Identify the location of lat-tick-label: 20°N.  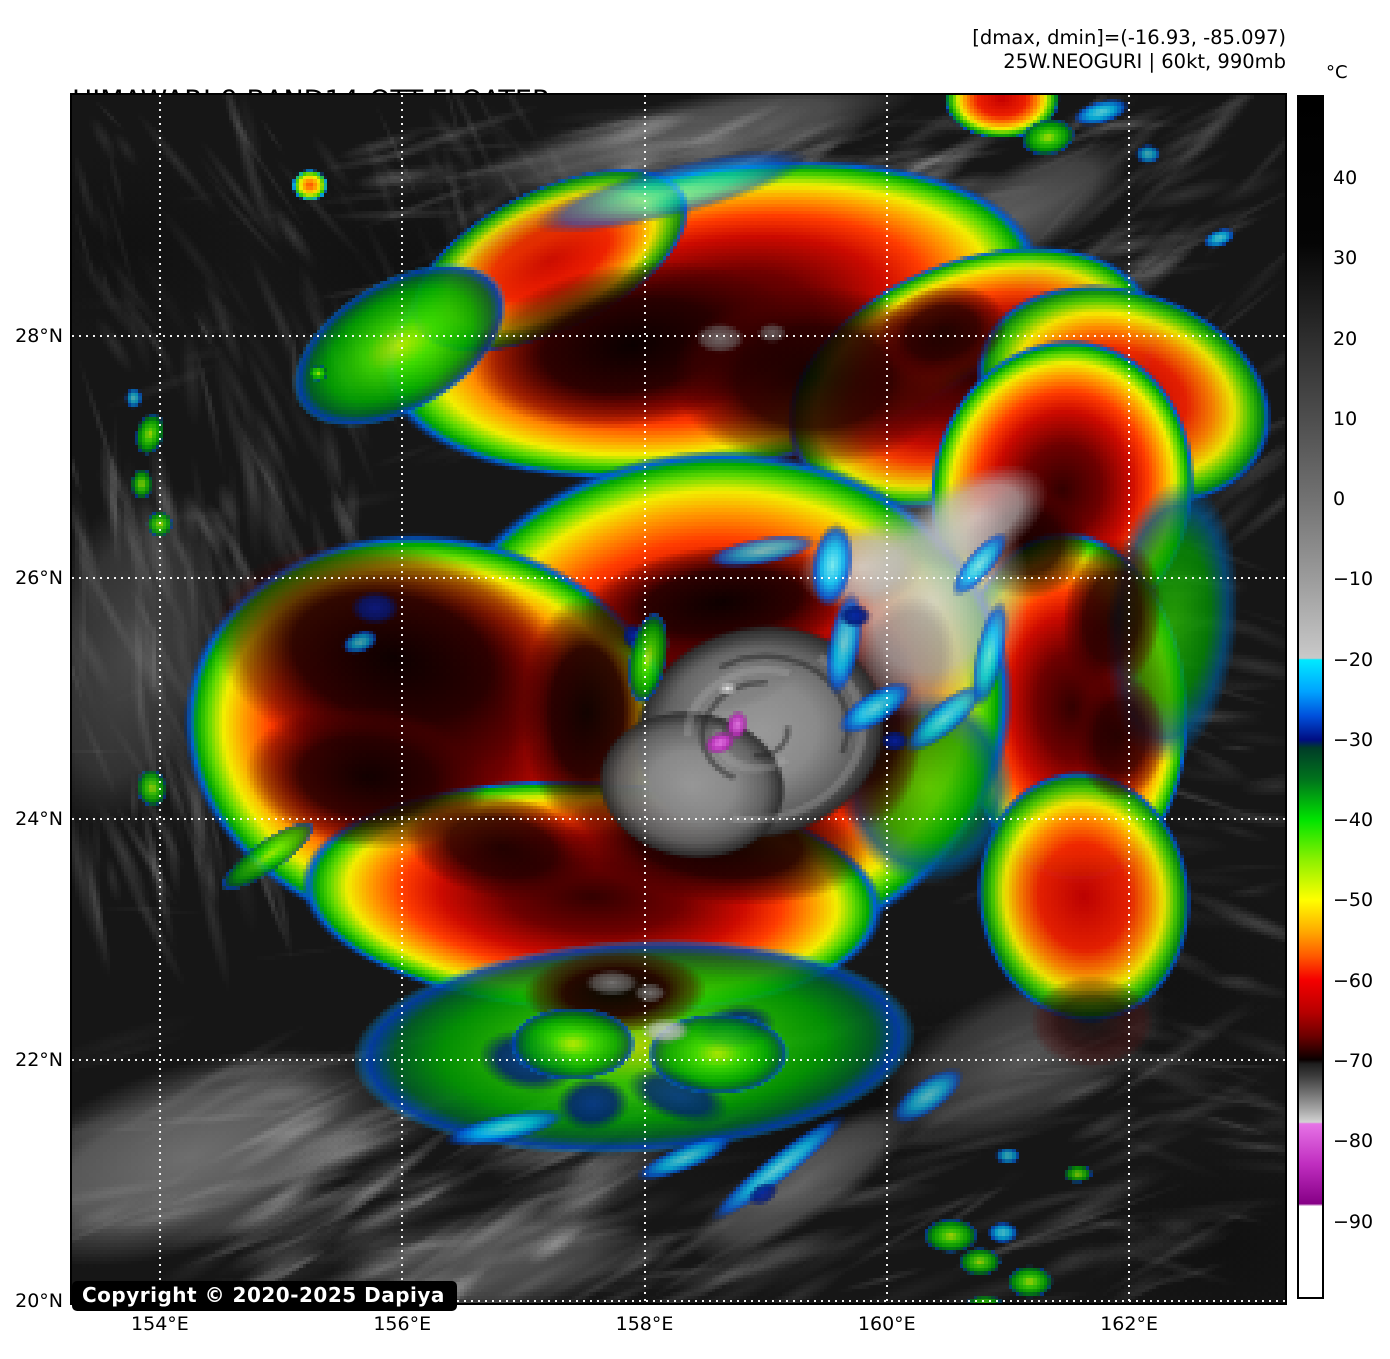
(39, 1301).